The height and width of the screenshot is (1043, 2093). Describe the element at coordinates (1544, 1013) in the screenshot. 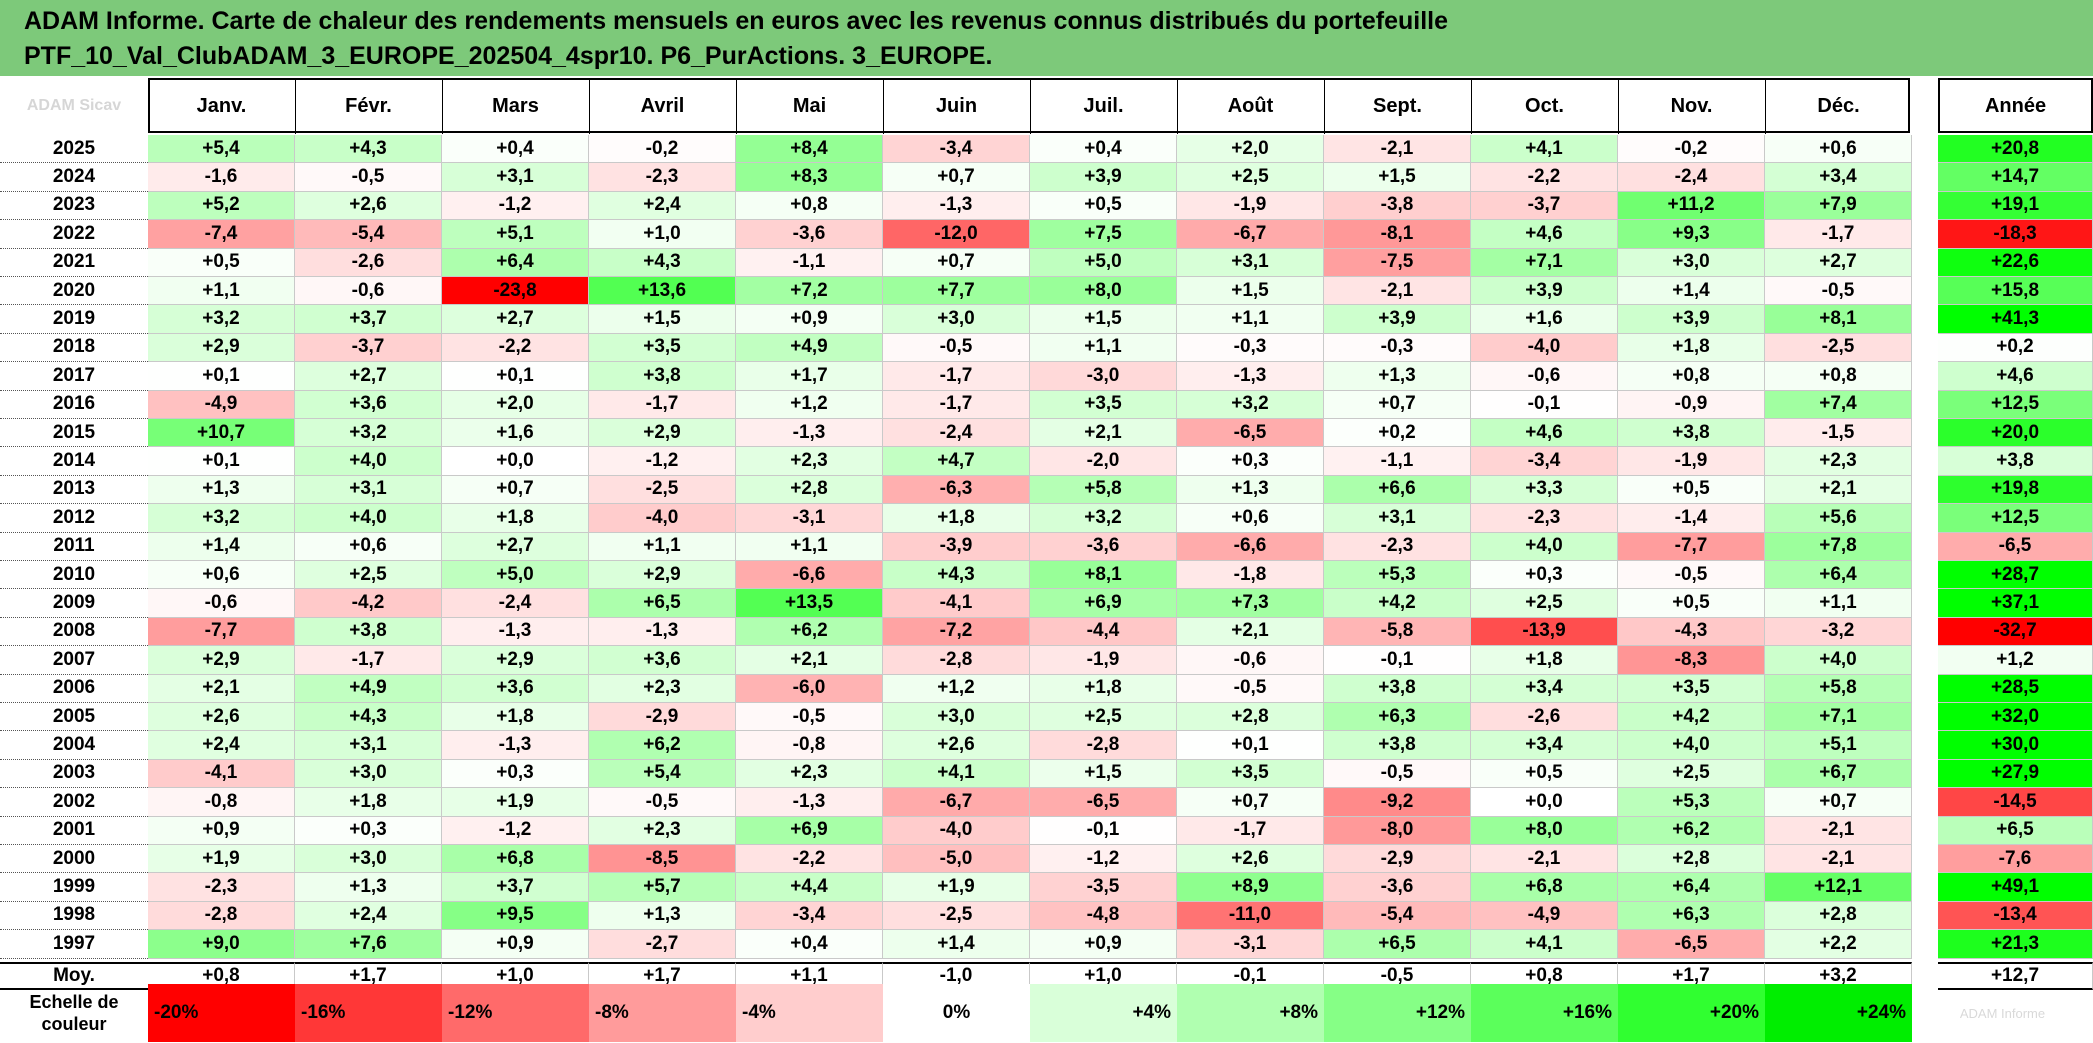

I see `scale-swatch: +16%` at that location.